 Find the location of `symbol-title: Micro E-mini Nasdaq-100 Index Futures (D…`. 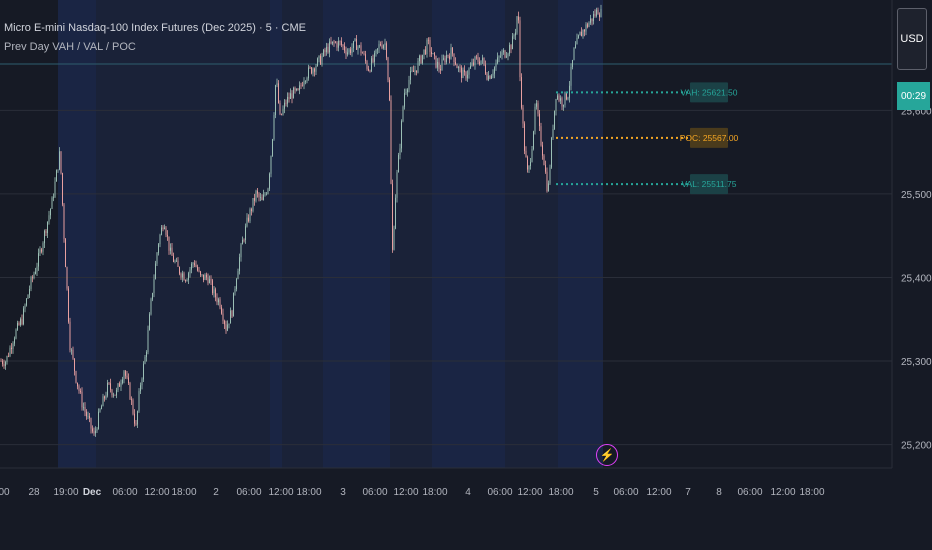

symbol-title: Micro E-mini Nasdaq-100 Index Futures (D… is located at coordinates (155, 28).